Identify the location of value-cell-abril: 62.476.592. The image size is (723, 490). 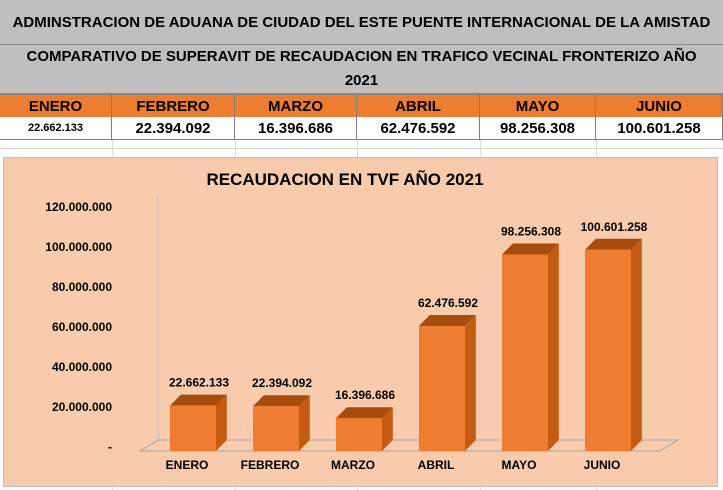
(418, 128).